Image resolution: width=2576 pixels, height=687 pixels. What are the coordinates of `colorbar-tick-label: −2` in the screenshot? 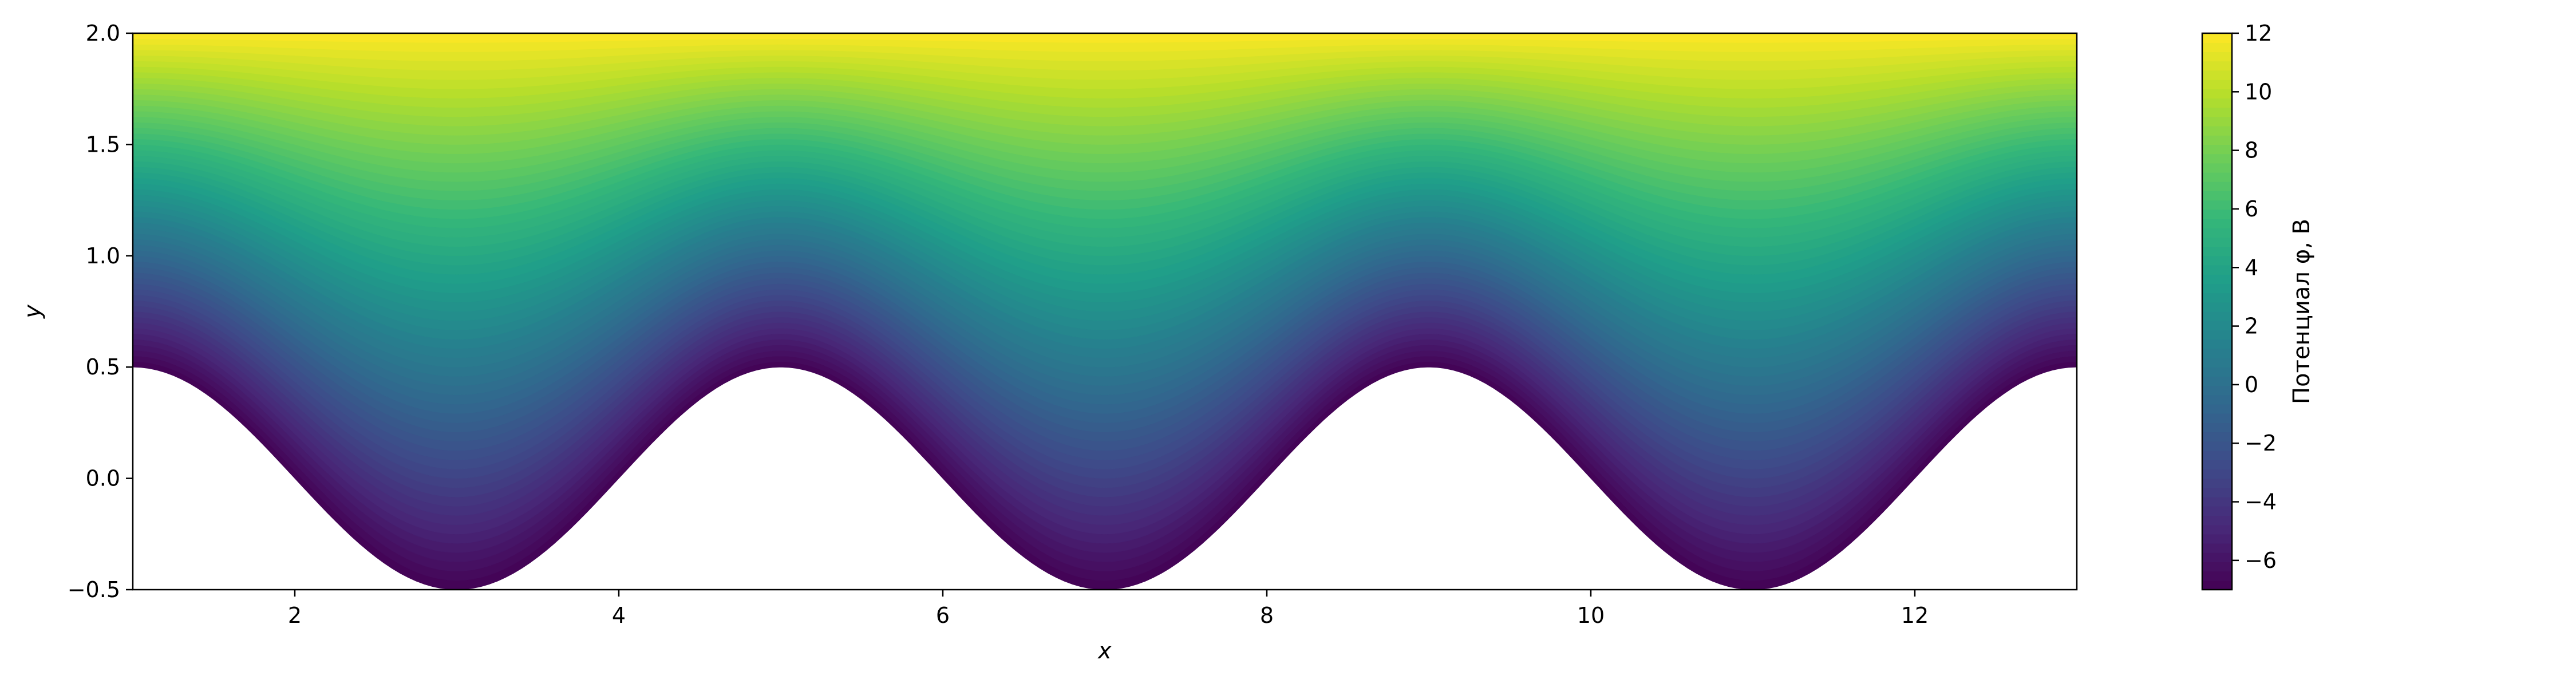 It's located at (2261, 444).